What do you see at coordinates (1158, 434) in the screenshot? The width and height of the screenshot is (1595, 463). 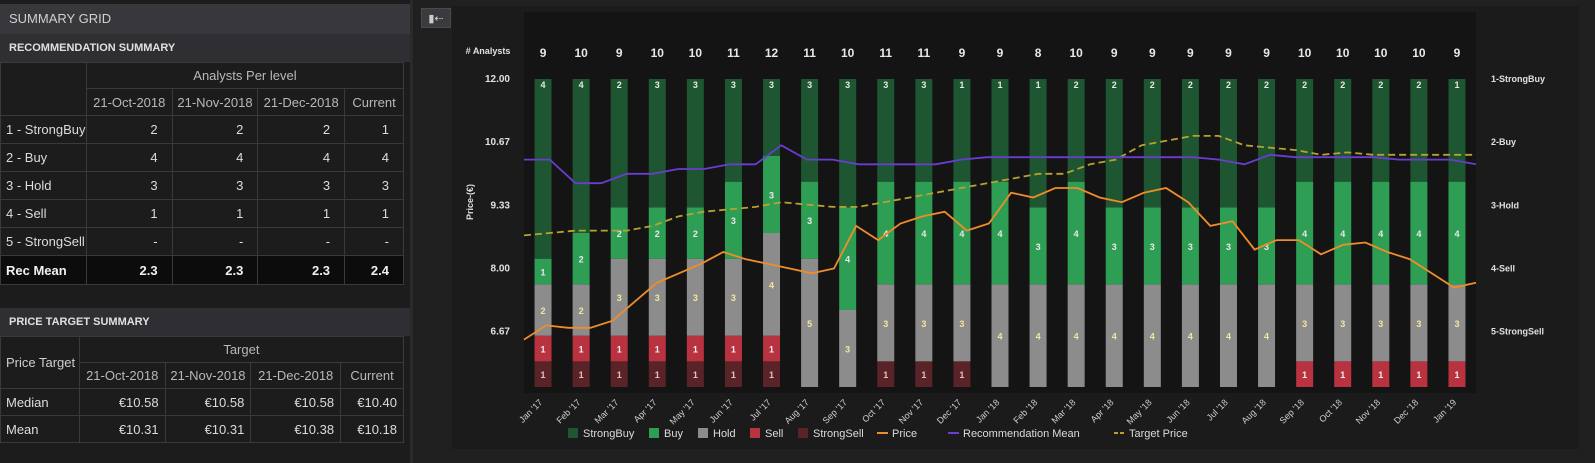 I see `legend-label: Target Price` at bounding box center [1158, 434].